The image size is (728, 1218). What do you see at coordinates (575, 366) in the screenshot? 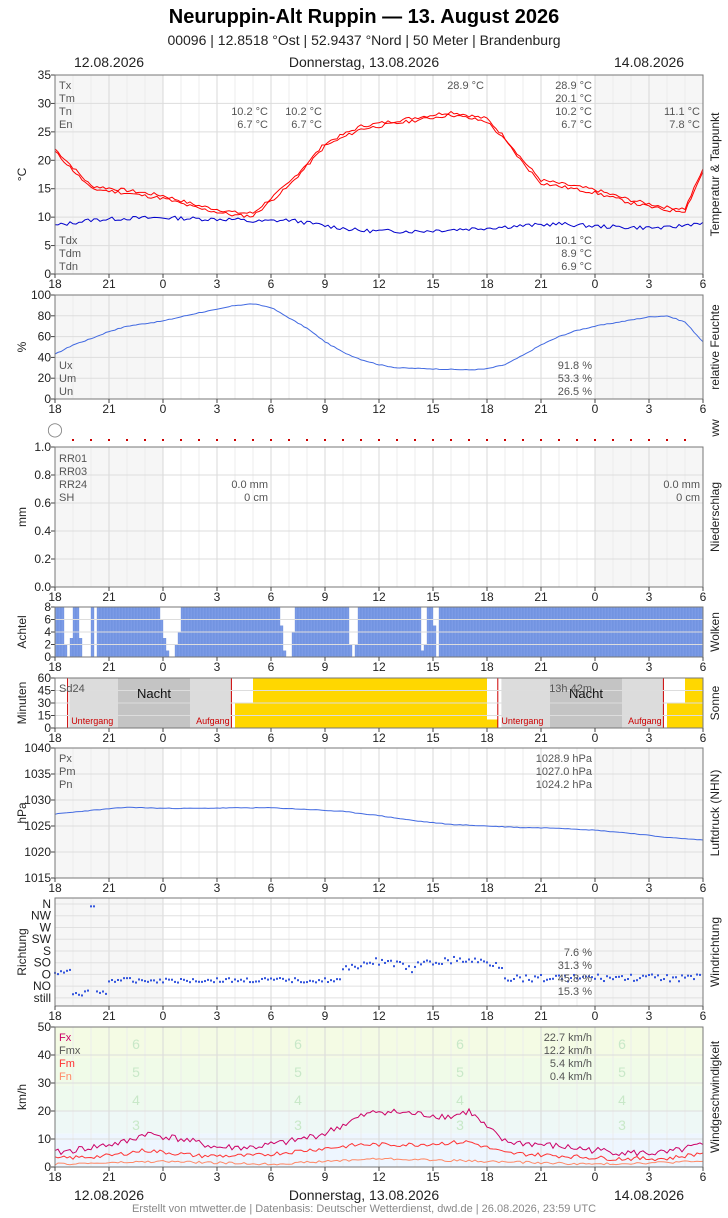
I see `hum-stat-value: 91.8 %` at bounding box center [575, 366].